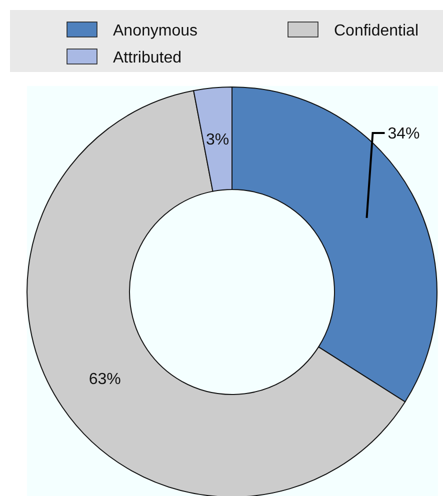 This screenshot has width=443, height=496. What do you see at coordinates (147, 58) in the screenshot?
I see `legend-label: Attributed` at bounding box center [147, 58].